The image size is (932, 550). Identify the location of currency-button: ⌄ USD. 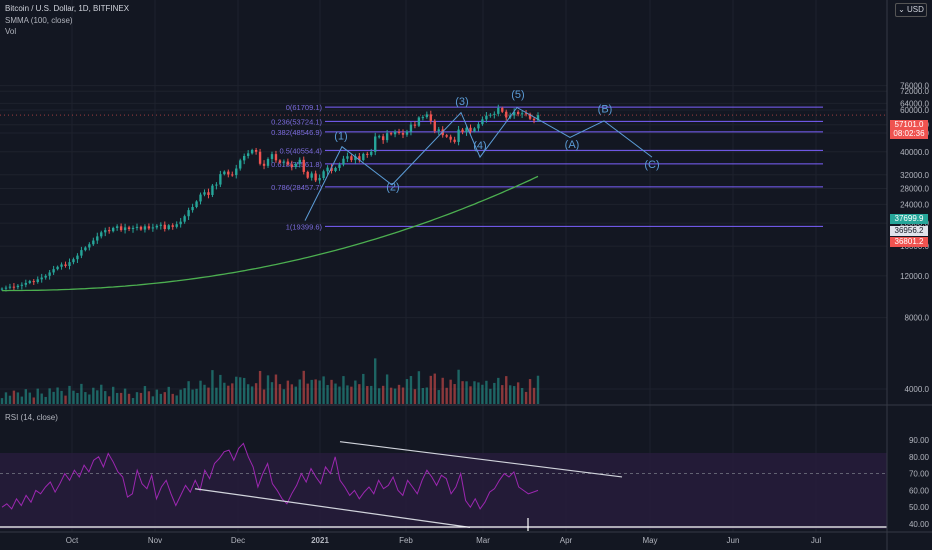
(911, 10).